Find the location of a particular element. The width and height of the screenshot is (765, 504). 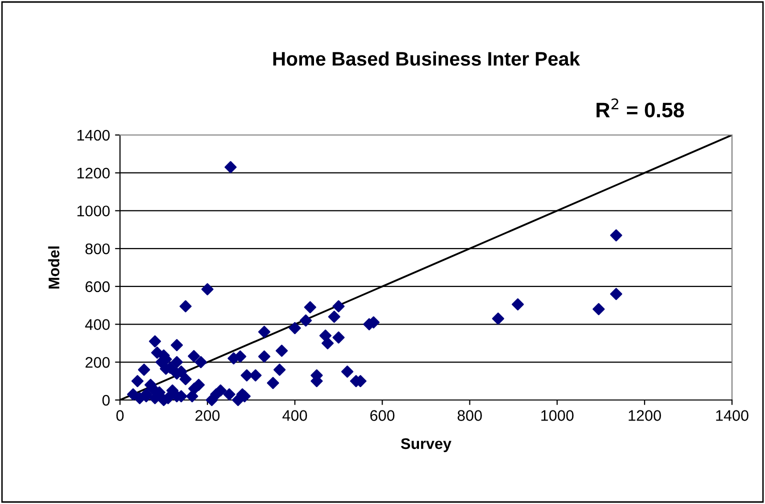

x-tick-label: 1200 is located at coordinates (644, 415).